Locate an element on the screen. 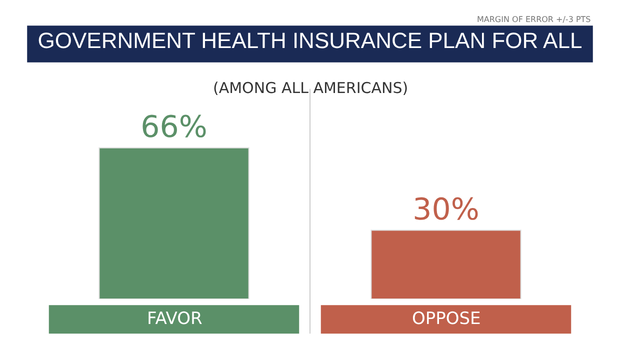 This screenshot has height=349, width=620. x-tick-label: OPPOSE is located at coordinates (446, 319).